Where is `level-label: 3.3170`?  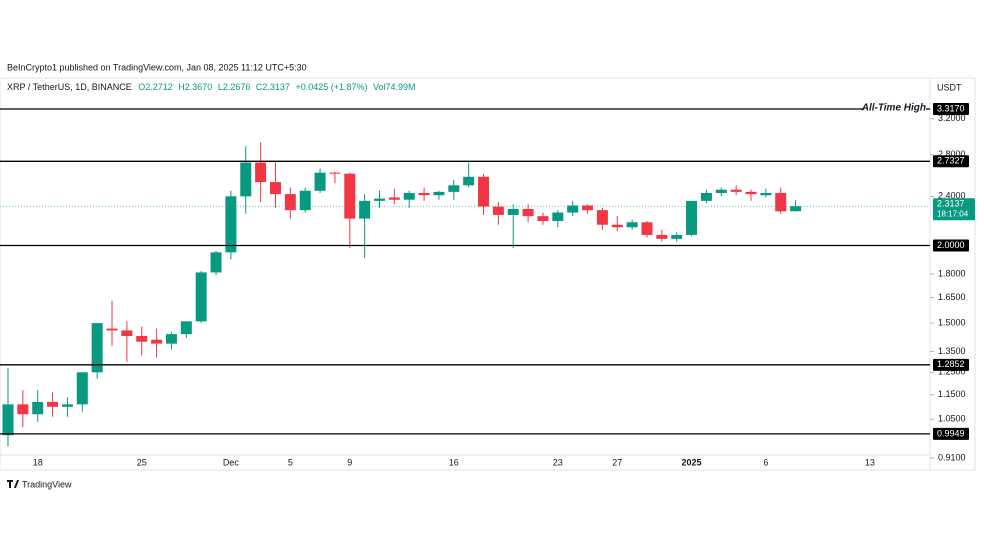 level-label: 3.3170 is located at coordinates (951, 108).